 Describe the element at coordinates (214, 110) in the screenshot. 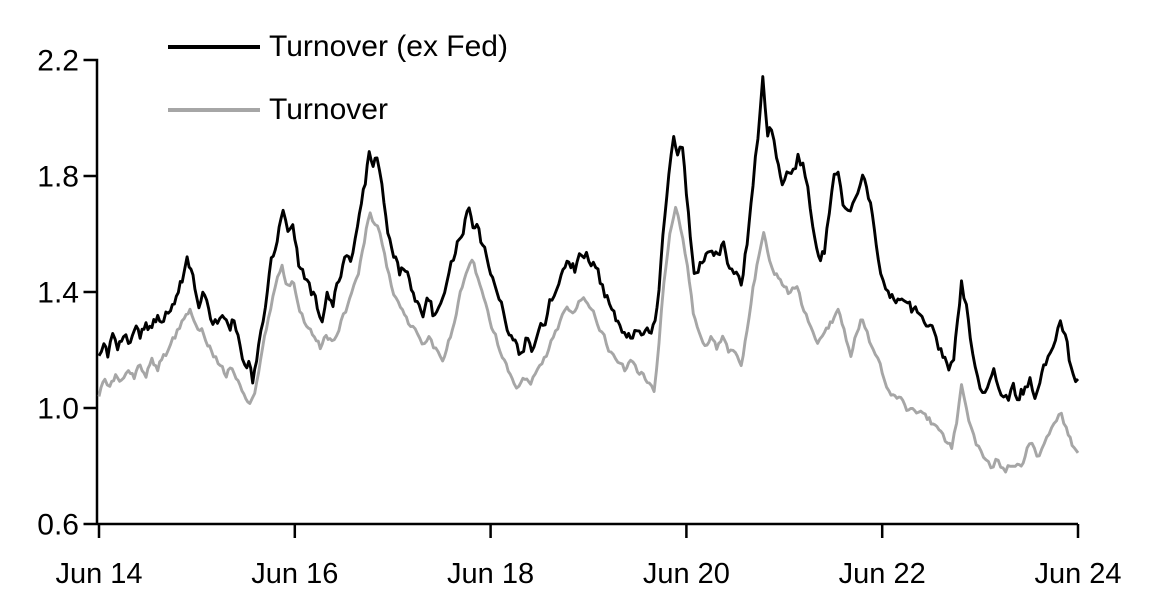

I see `legend-line-swatch-gray` at that location.